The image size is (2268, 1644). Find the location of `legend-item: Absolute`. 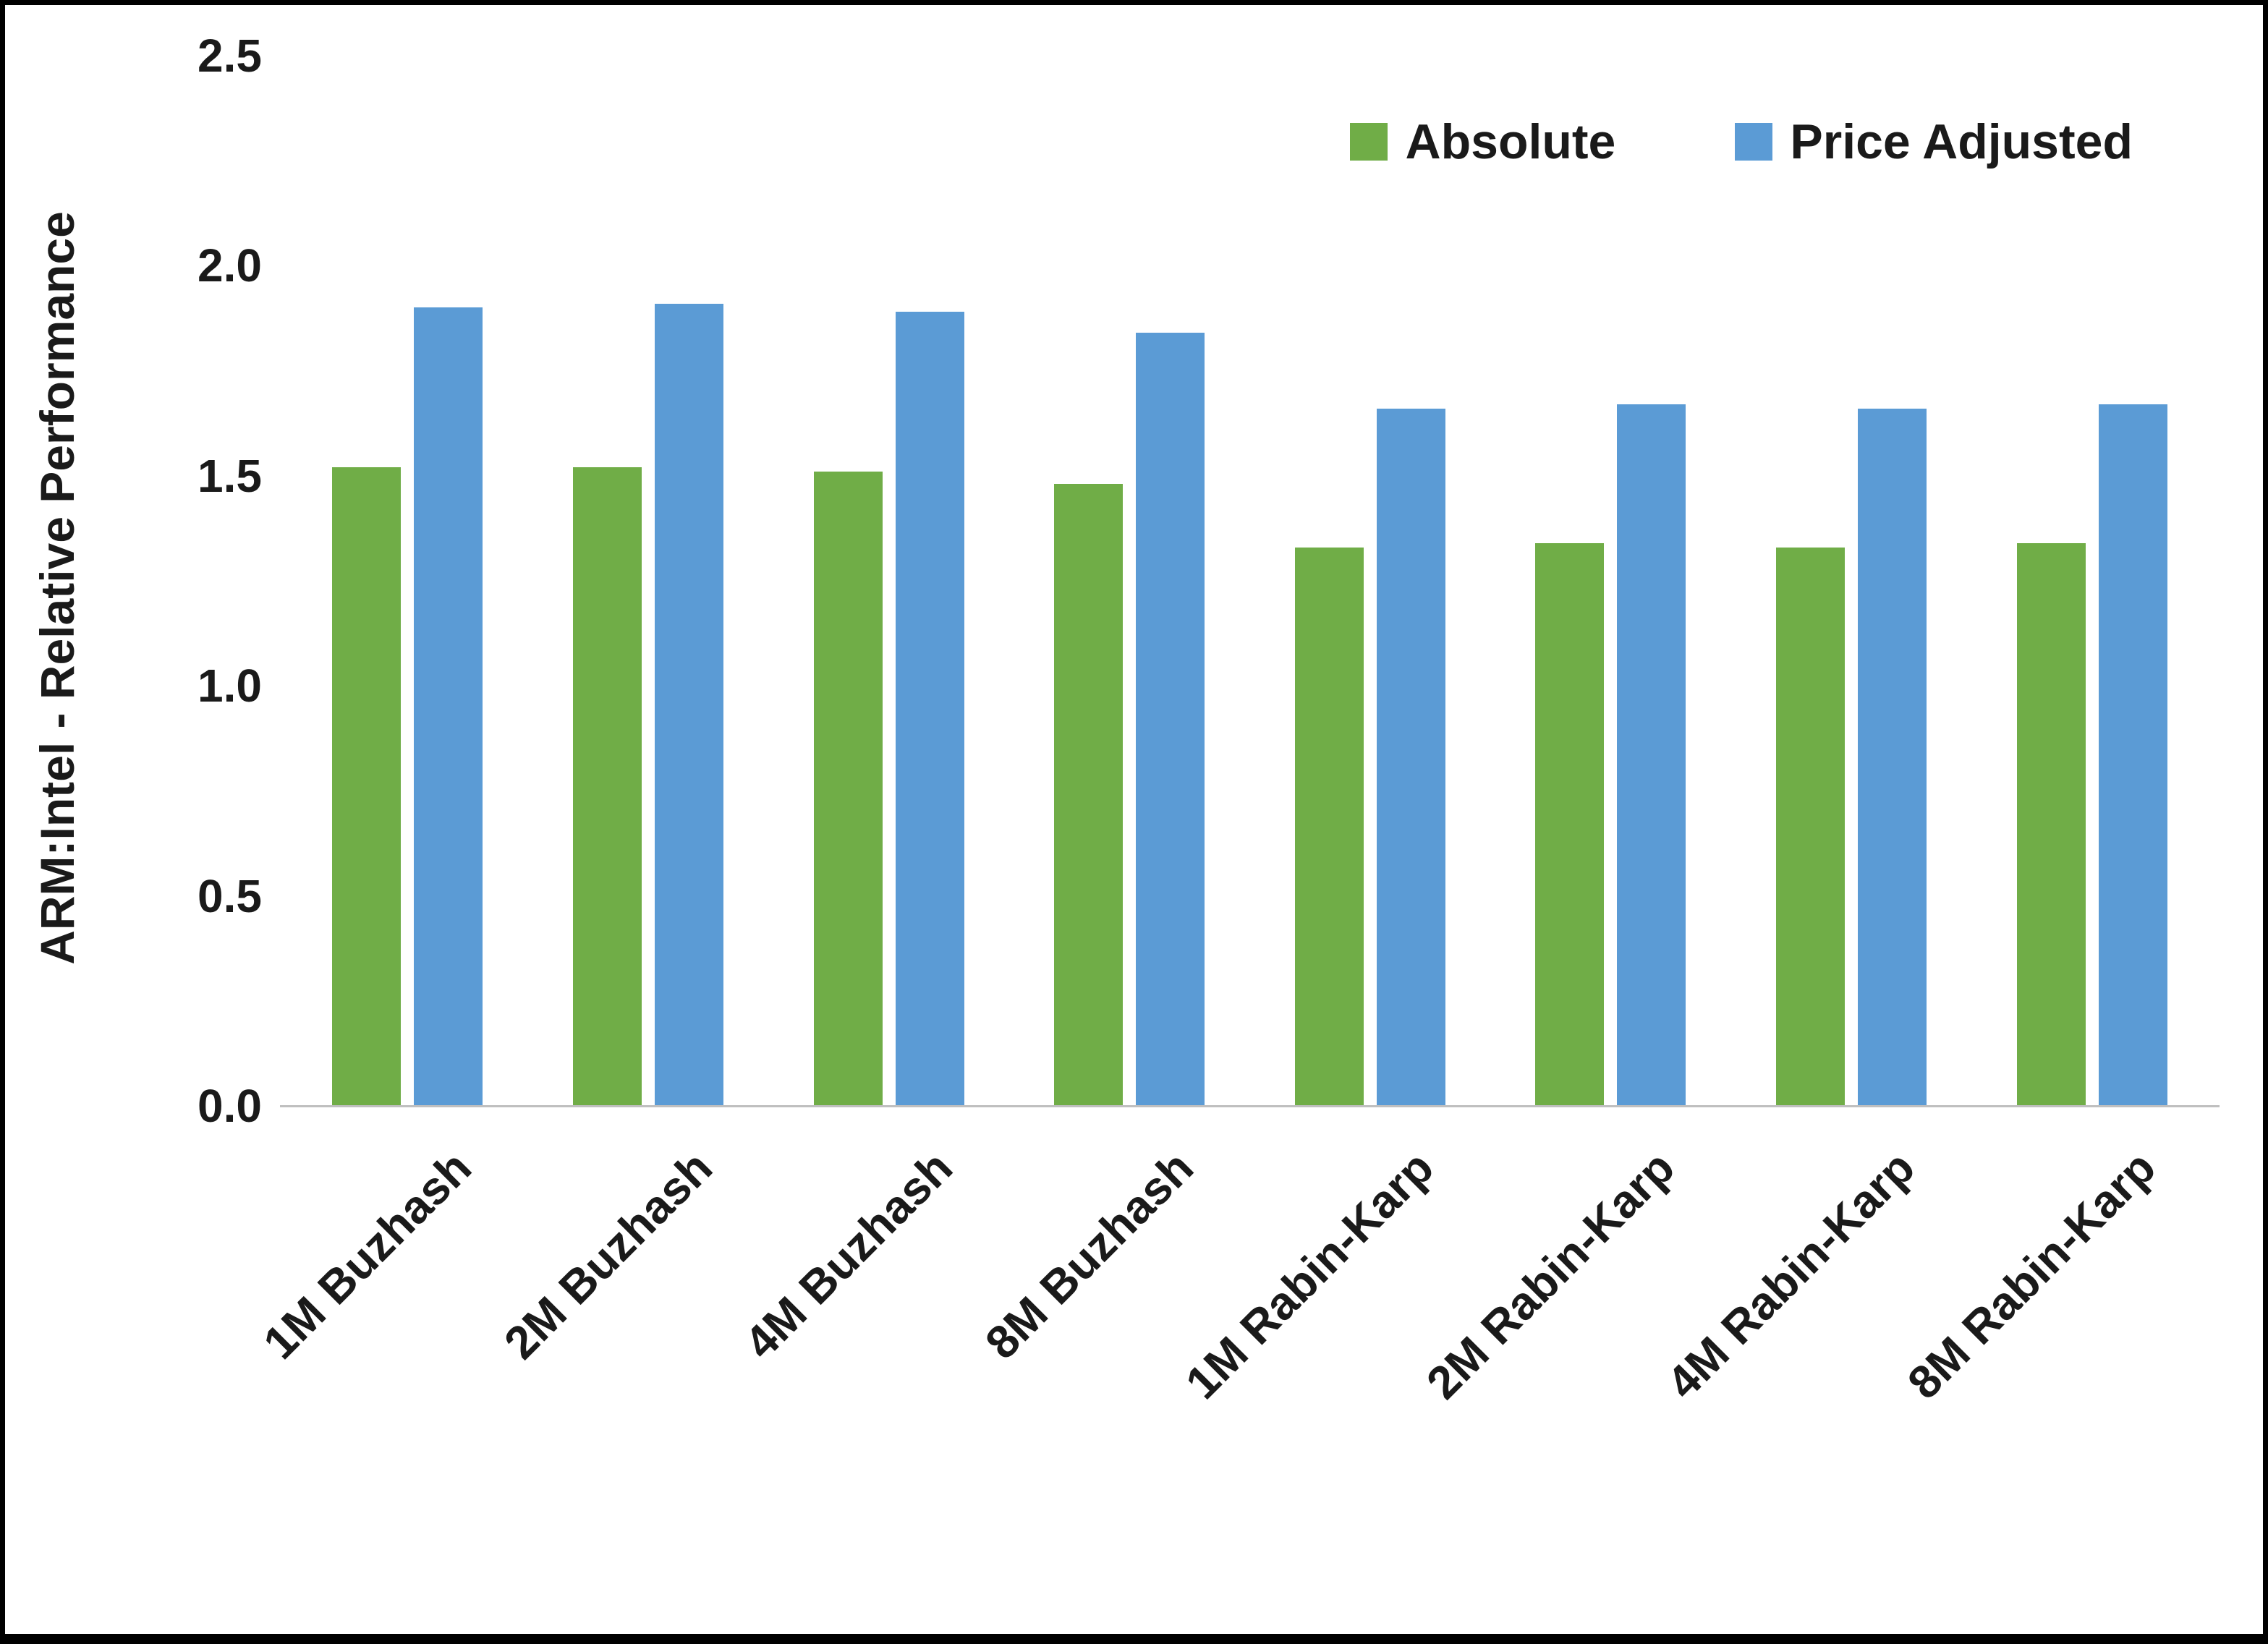

legend-item: Absolute is located at coordinates (1482, 142).